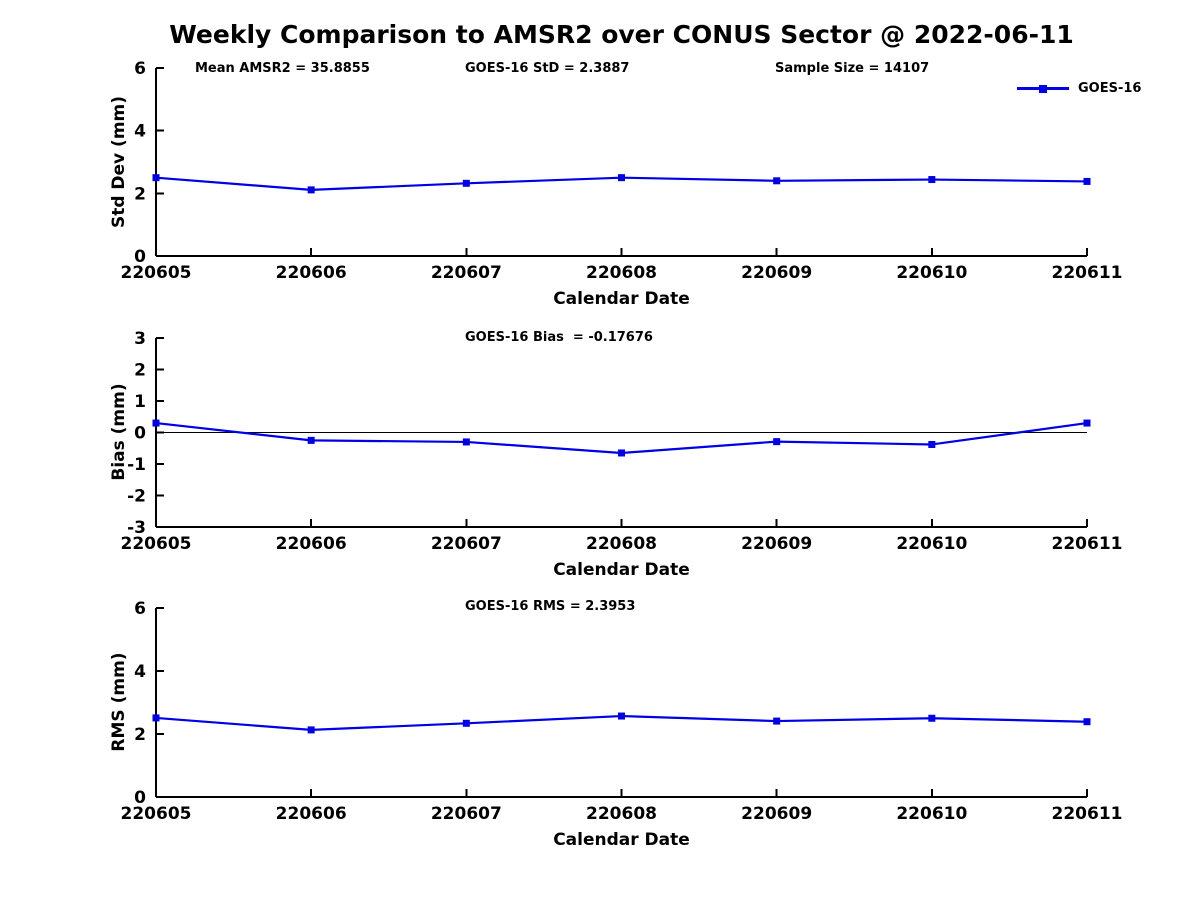  What do you see at coordinates (136, 497) in the screenshot?
I see `y-tick-label: -2` at bounding box center [136, 497].